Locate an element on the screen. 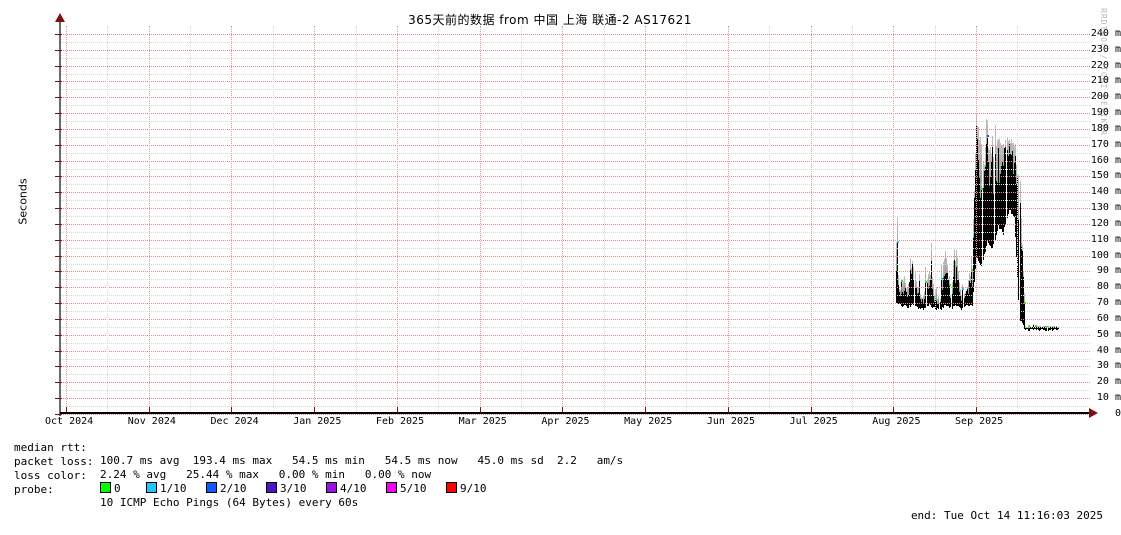 The width and height of the screenshot is (1121, 535). x-tick-label: Oct 2024 is located at coordinates (69, 421).